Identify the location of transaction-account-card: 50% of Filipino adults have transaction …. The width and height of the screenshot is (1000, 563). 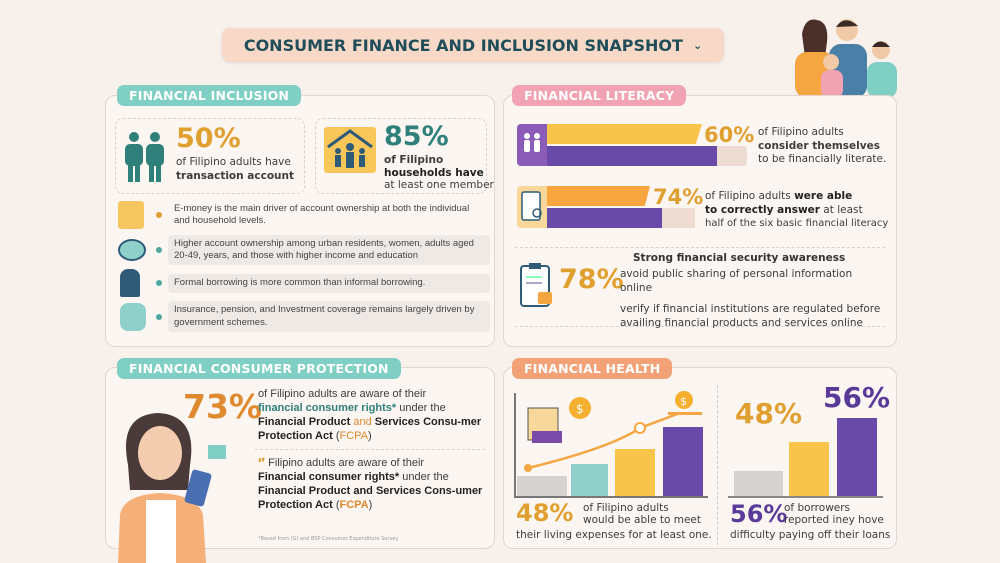
(210, 156).